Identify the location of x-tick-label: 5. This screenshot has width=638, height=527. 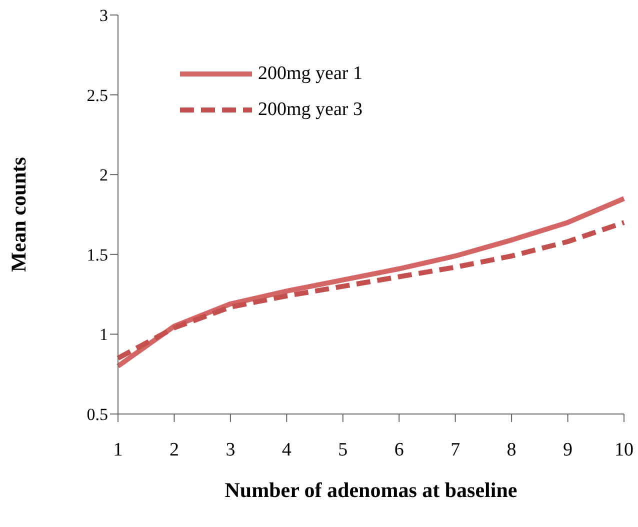
(343, 449).